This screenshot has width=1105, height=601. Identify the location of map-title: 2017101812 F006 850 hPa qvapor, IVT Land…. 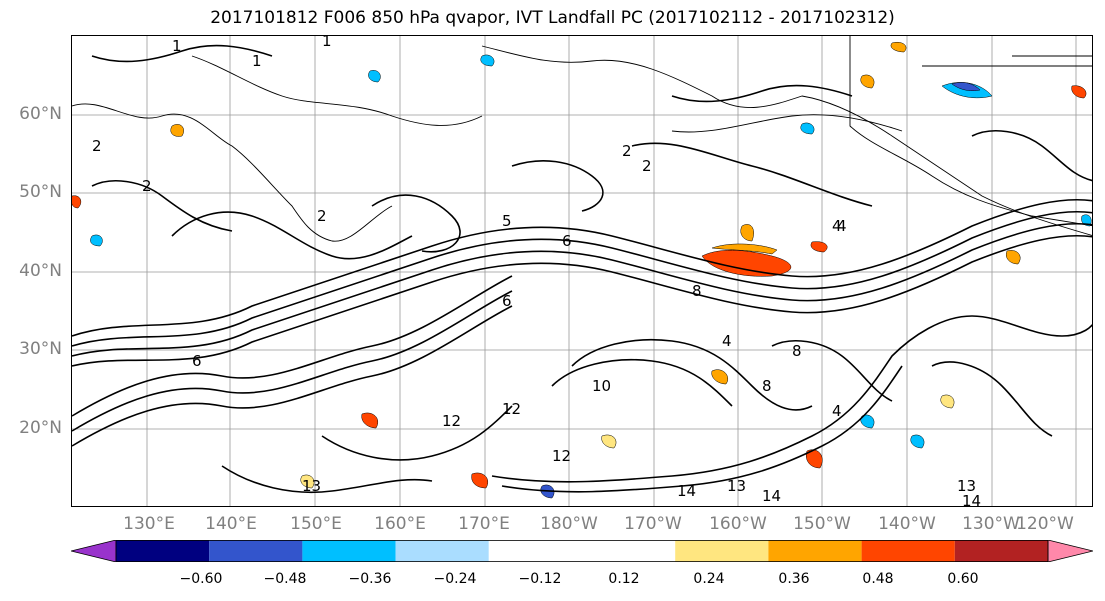
(552, 18).